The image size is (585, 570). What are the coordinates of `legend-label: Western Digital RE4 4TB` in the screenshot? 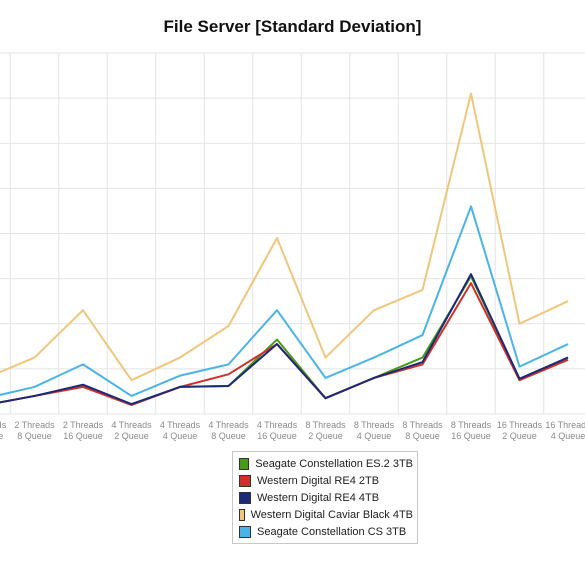 It's located at (318, 497).